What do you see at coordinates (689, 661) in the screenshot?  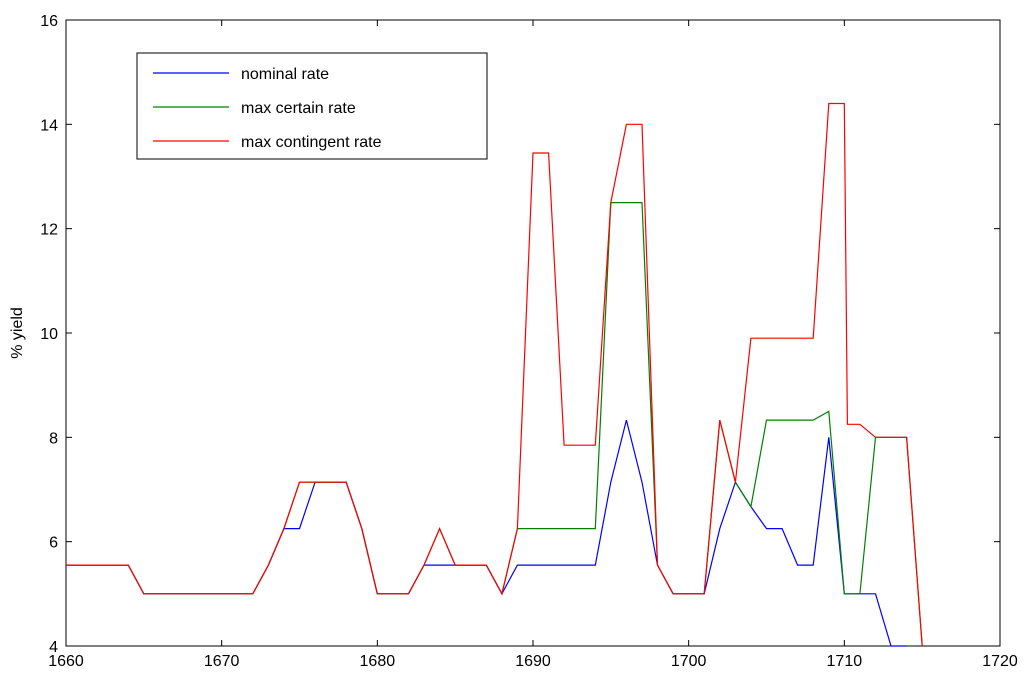 I see `x-tick-label: 1700` at bounding box center [689, 661].